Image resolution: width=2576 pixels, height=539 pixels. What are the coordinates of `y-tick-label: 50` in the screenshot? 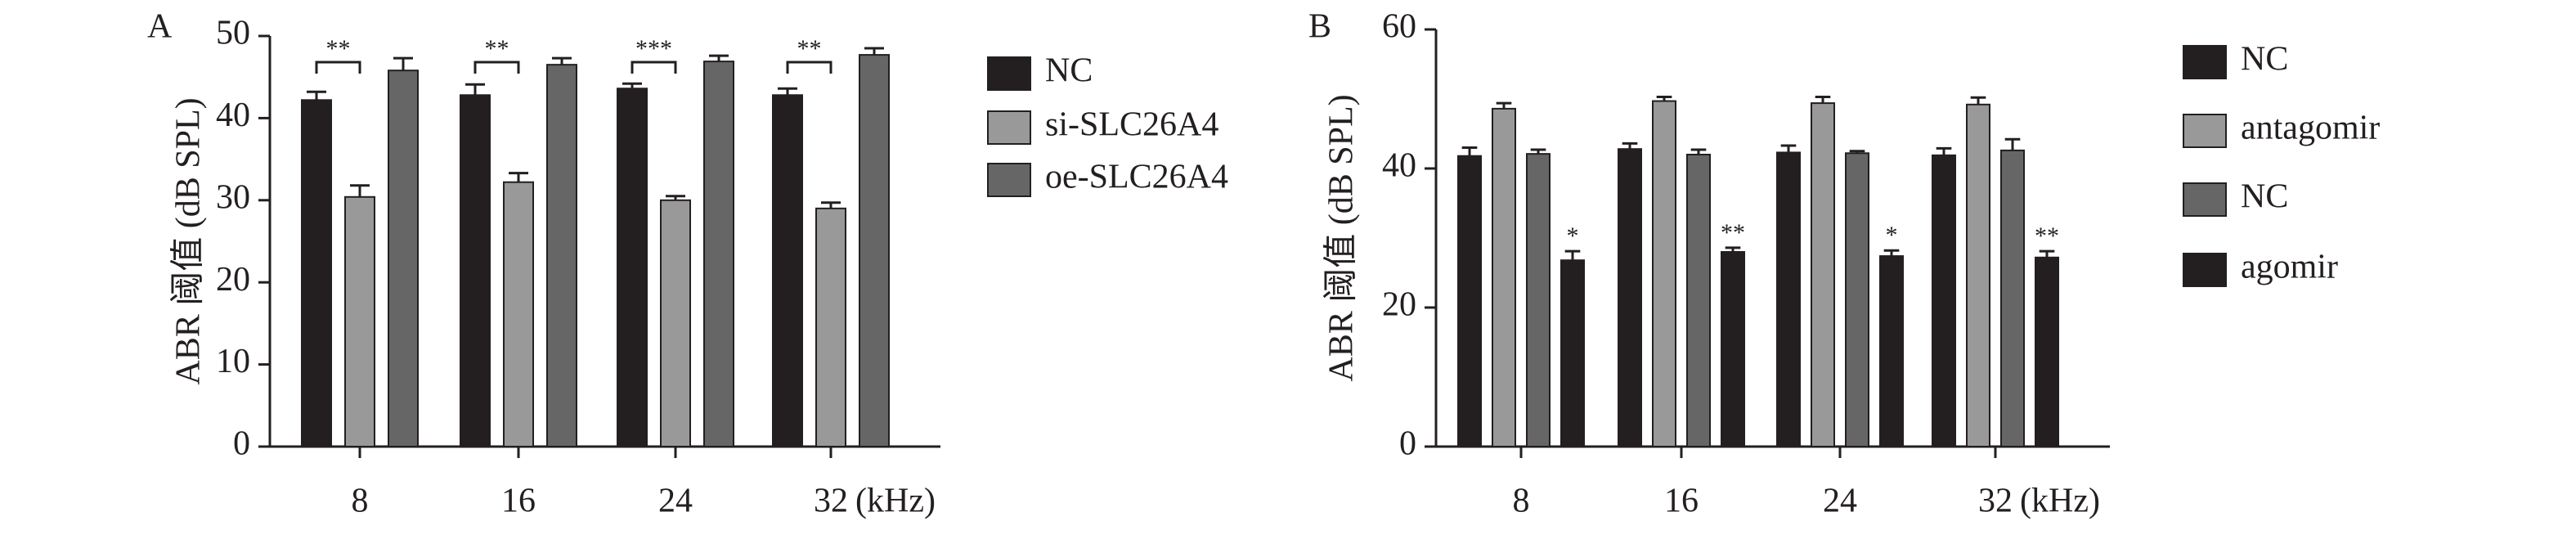 It's located at (233, 33).